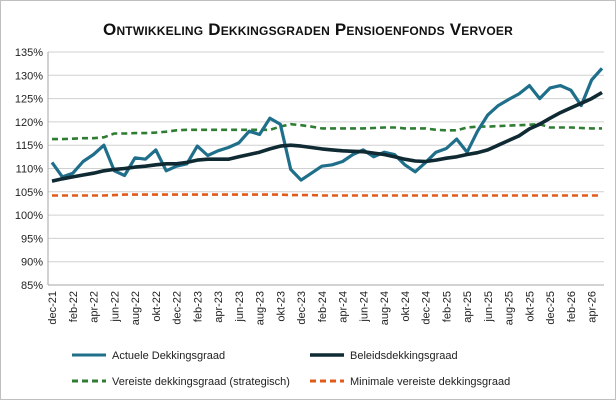 Image resolution: width=616 pixels, height=400 pixels. What do you see at coordinates (406, 306) in the screenshot?
I see `x-tick-label: okt-24` at bounding box center [406, 306].